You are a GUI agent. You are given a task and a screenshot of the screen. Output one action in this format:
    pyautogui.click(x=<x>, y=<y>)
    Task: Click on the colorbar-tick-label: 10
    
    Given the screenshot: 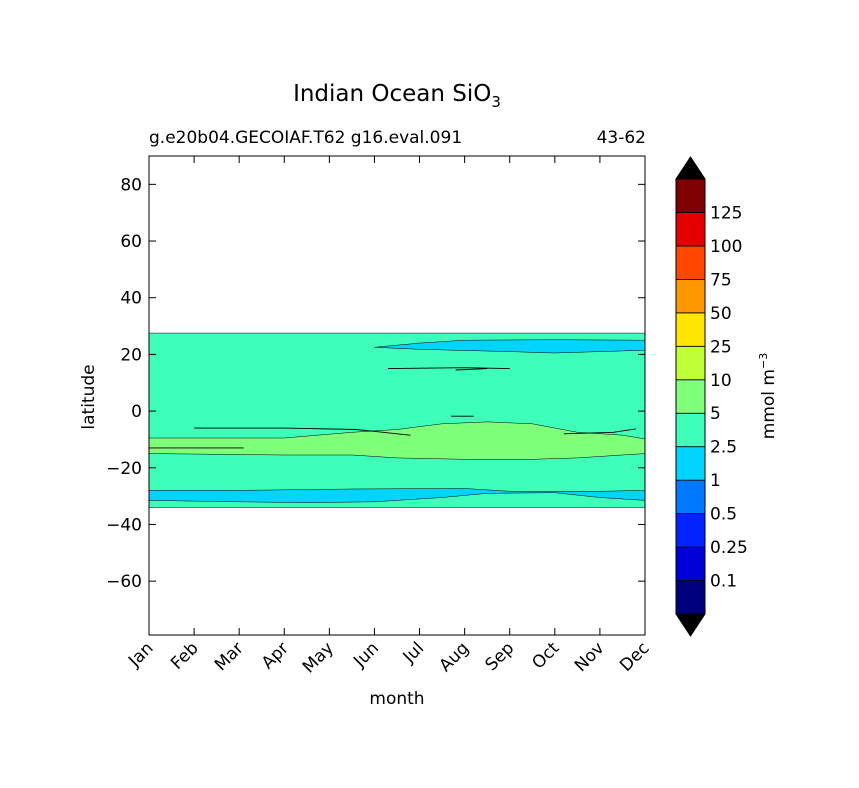 What is the action you would take?
    pyautogui.click(x=721, y=381)
    